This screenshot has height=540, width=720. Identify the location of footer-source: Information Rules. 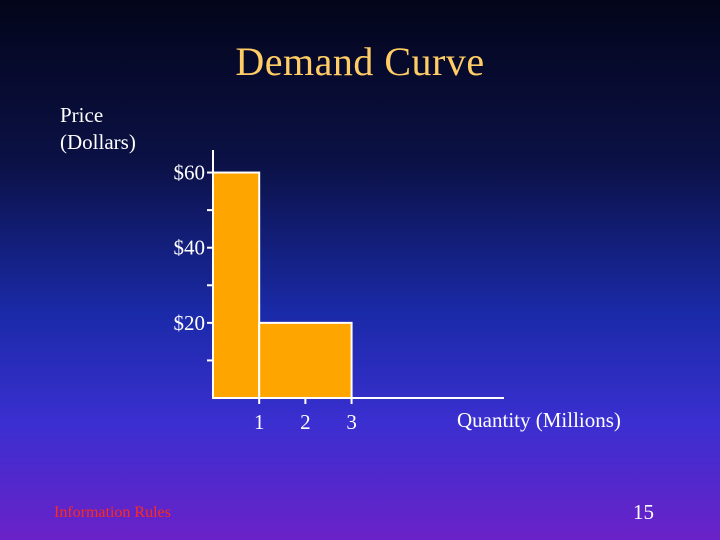
(112, 512).